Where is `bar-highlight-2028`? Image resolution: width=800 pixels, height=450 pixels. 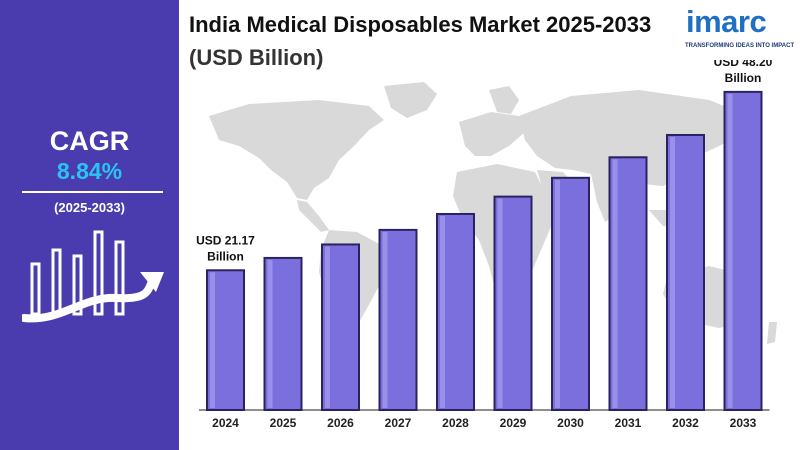 bar-highlight-2028 is located at coordinates (442, 311).